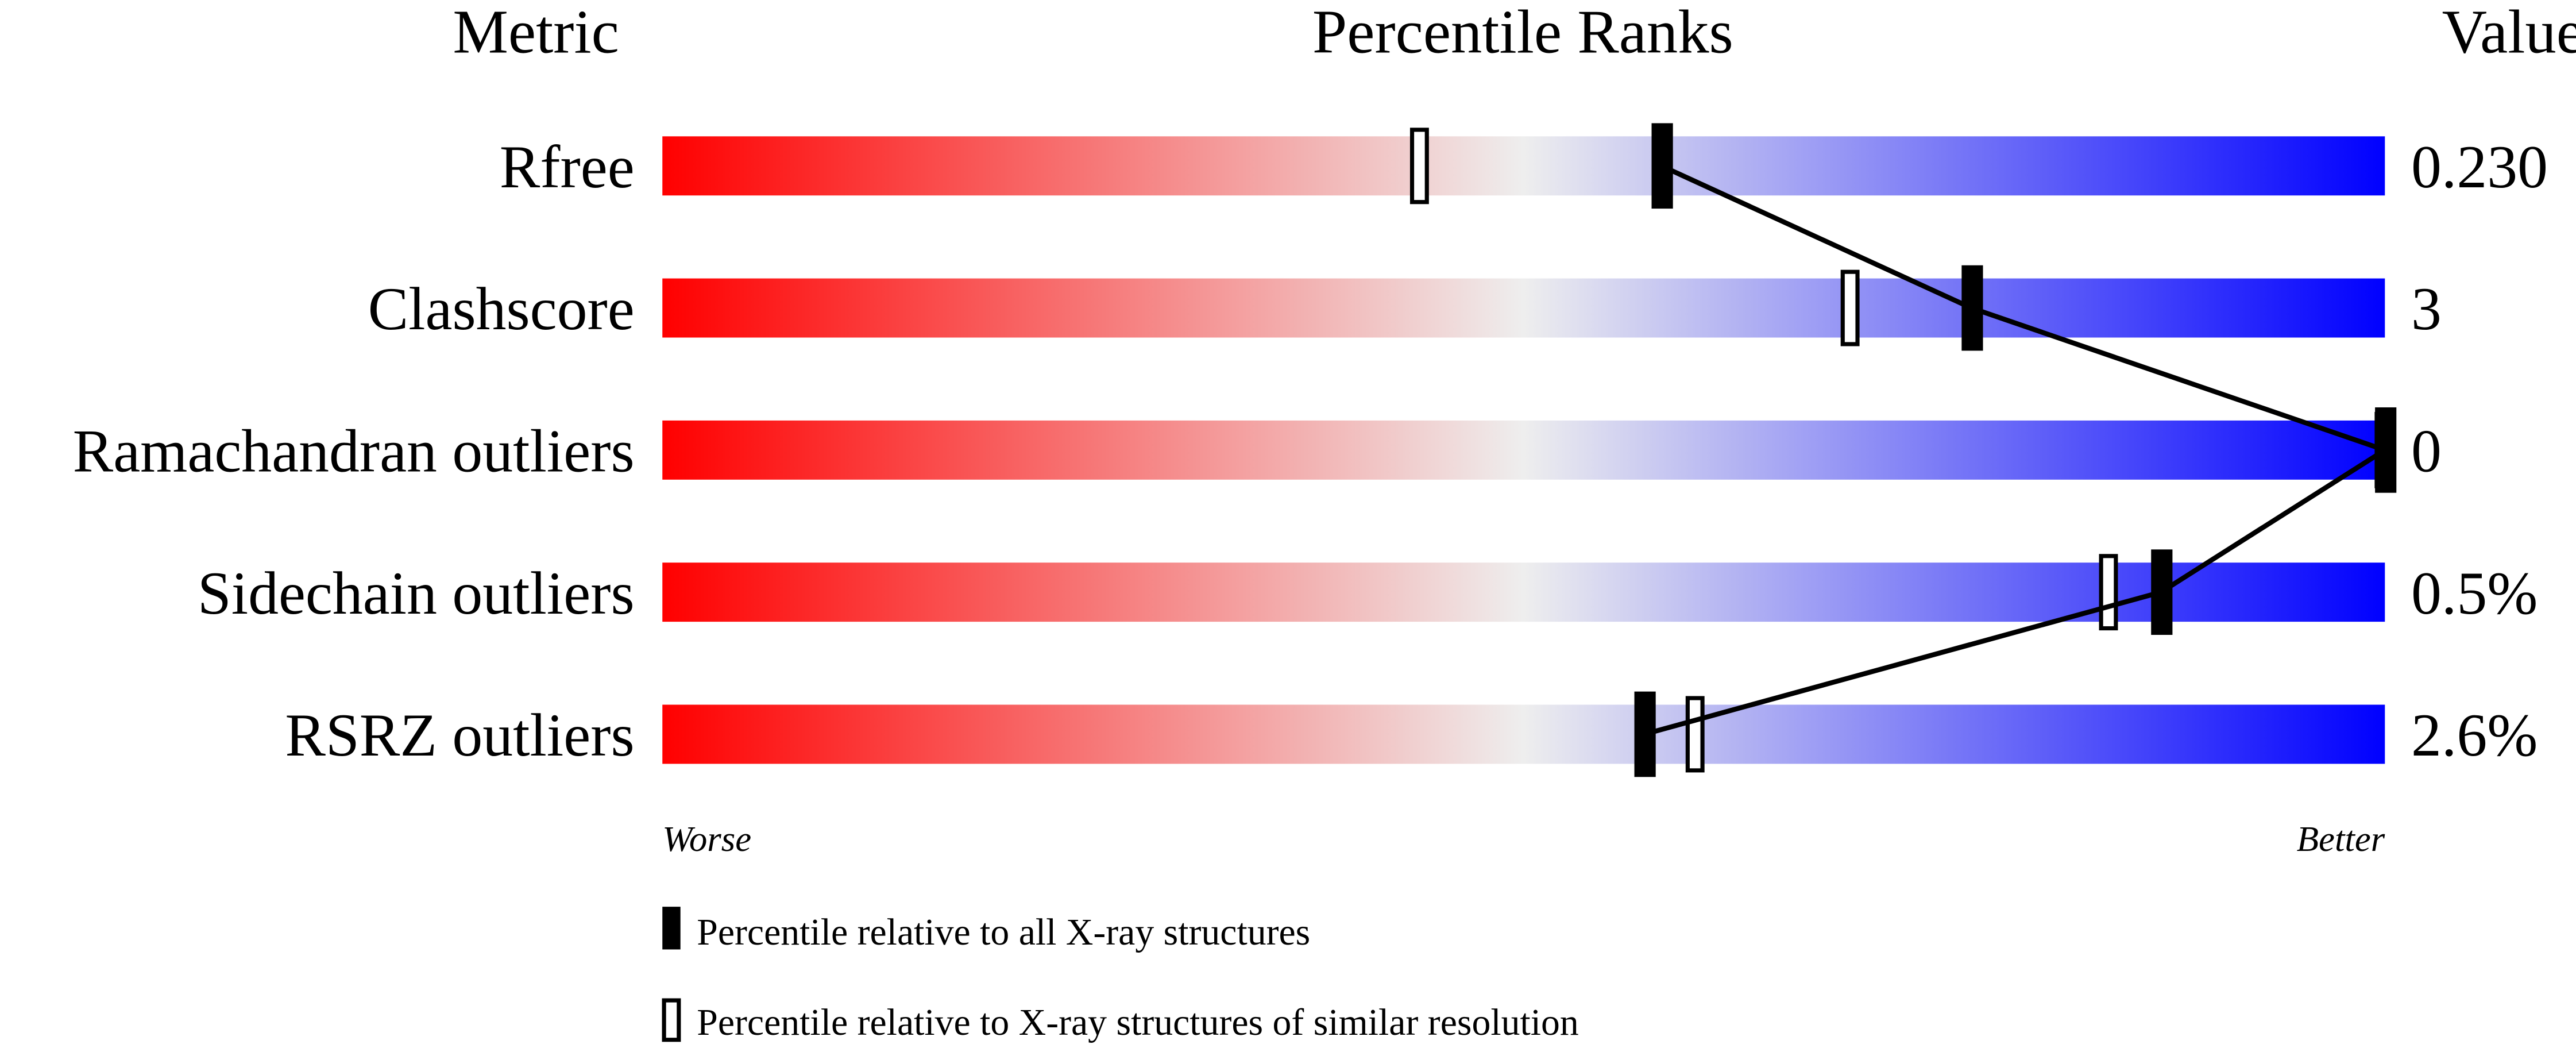 The image size is (2576, 1048). I want to click on metric-label: Sidechain outliers, so click(416, 593).